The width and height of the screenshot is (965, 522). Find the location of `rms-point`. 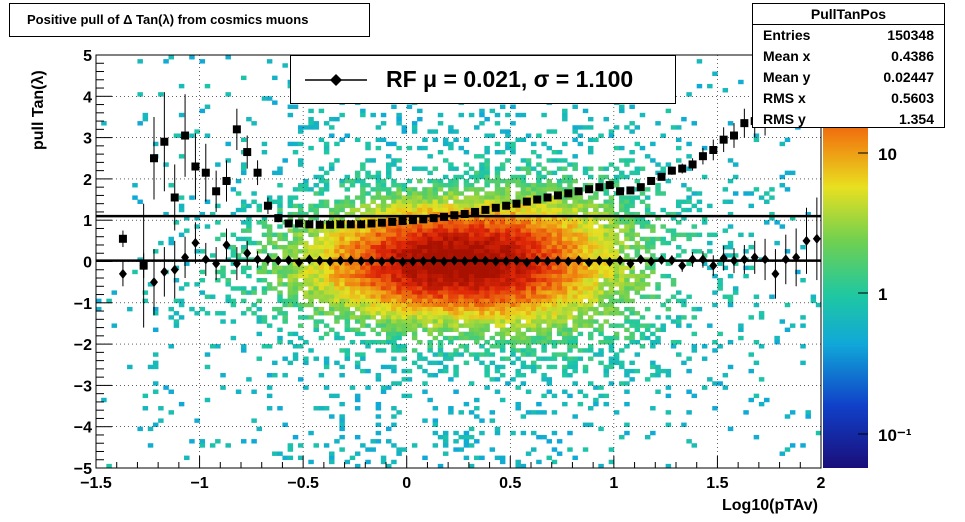

rms-point is located at coordinates (309, 224).